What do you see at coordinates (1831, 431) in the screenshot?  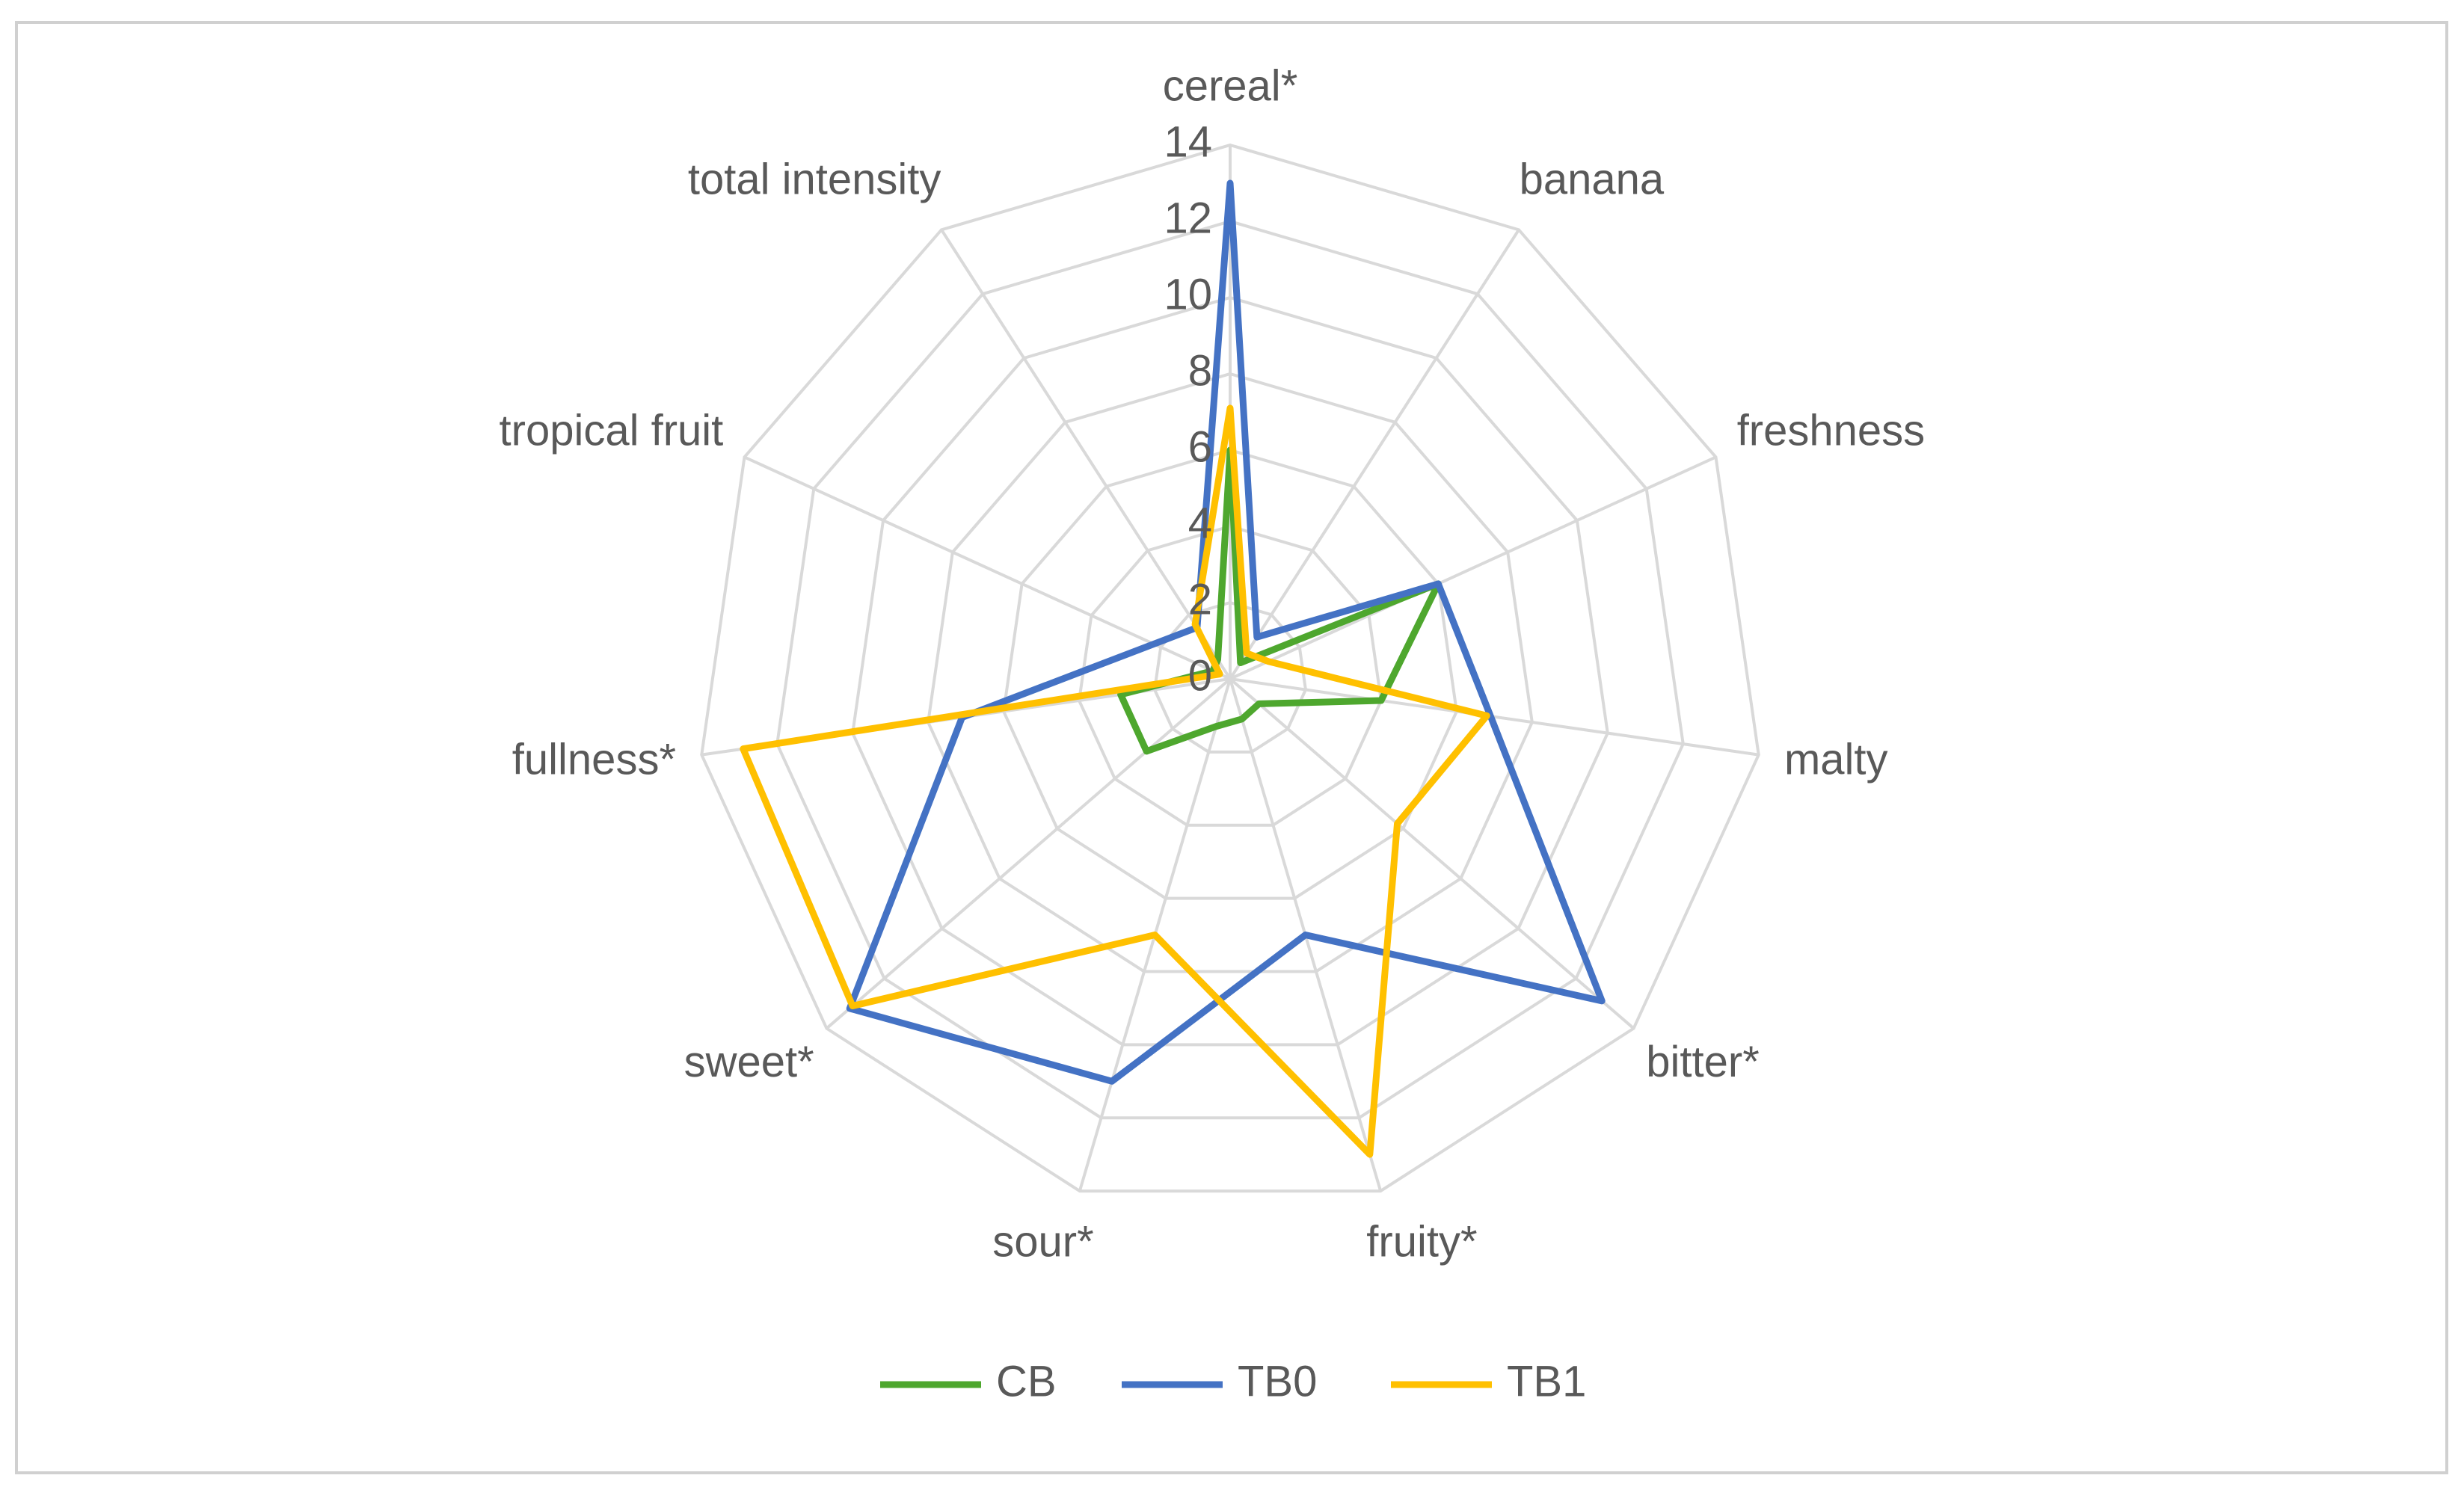 I see `category-label: freshness` at bounding box center [1831, 431].